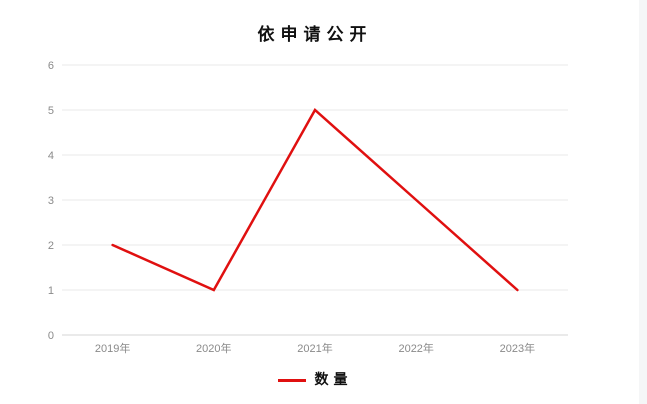 This screenshot has width=647, height=404. Describe the element at coordinates (51, 291) in the screenshot. I see `y-tick-label: 1` at that location.